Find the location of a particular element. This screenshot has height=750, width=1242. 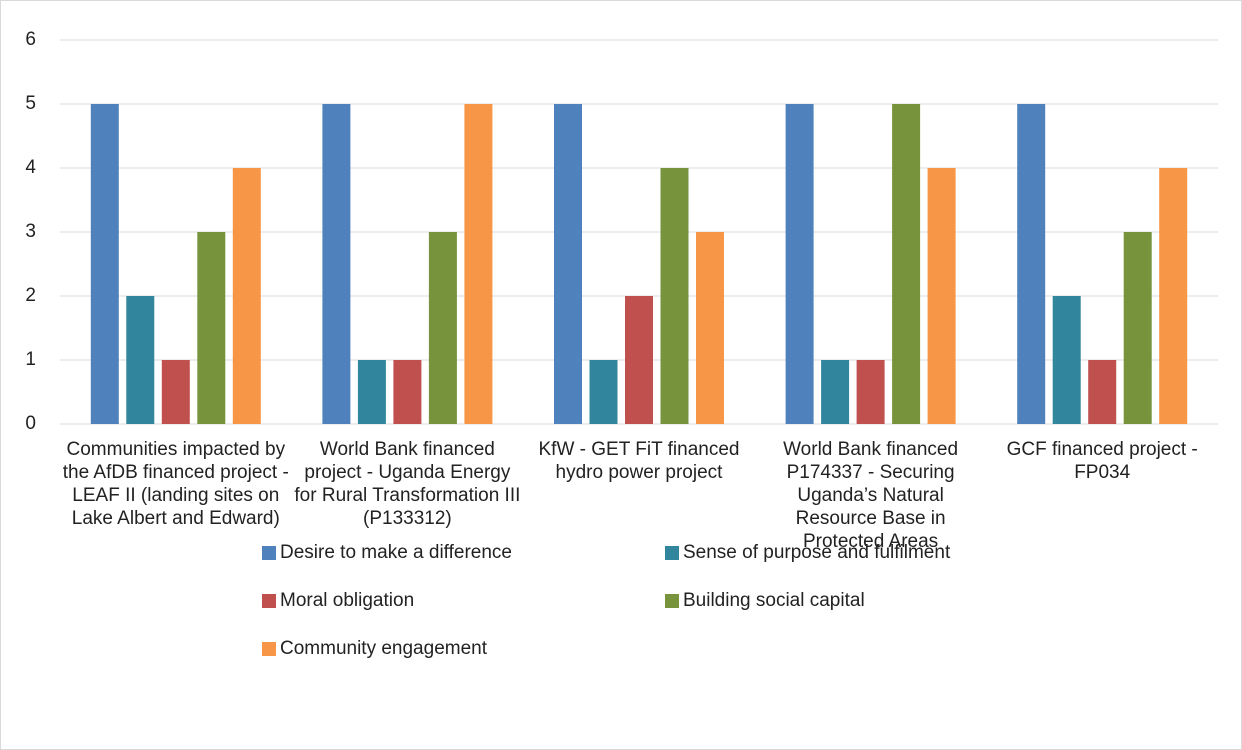

y-tick-label: 0 is located at coordinates (30, 423).